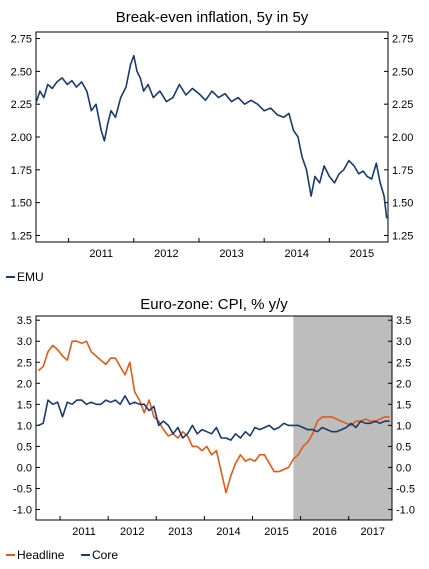 This screenshot has height=569, width=429. Describe the element at coordinates (405, 489) in the screenshot. I see `y-tick-label-right: -0.5` at that location.